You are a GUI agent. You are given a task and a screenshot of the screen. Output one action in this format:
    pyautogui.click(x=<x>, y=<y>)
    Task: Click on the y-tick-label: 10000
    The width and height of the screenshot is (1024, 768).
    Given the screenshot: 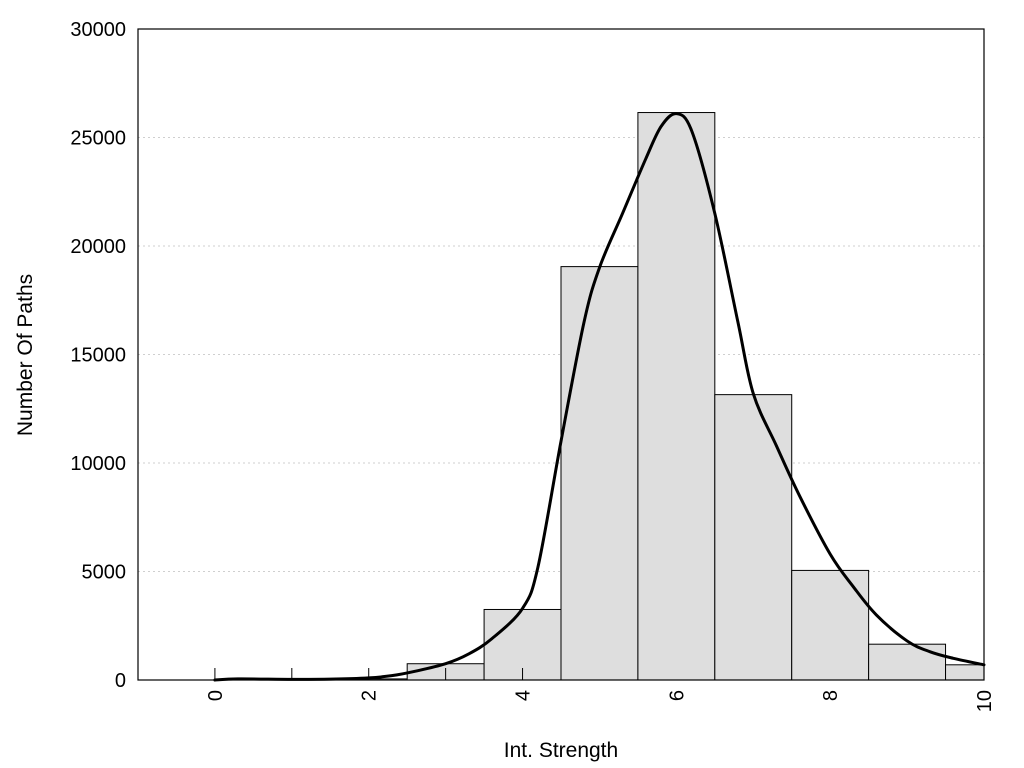 What is the action you would take?
    pyautogui.click(x=98, y=464)
    